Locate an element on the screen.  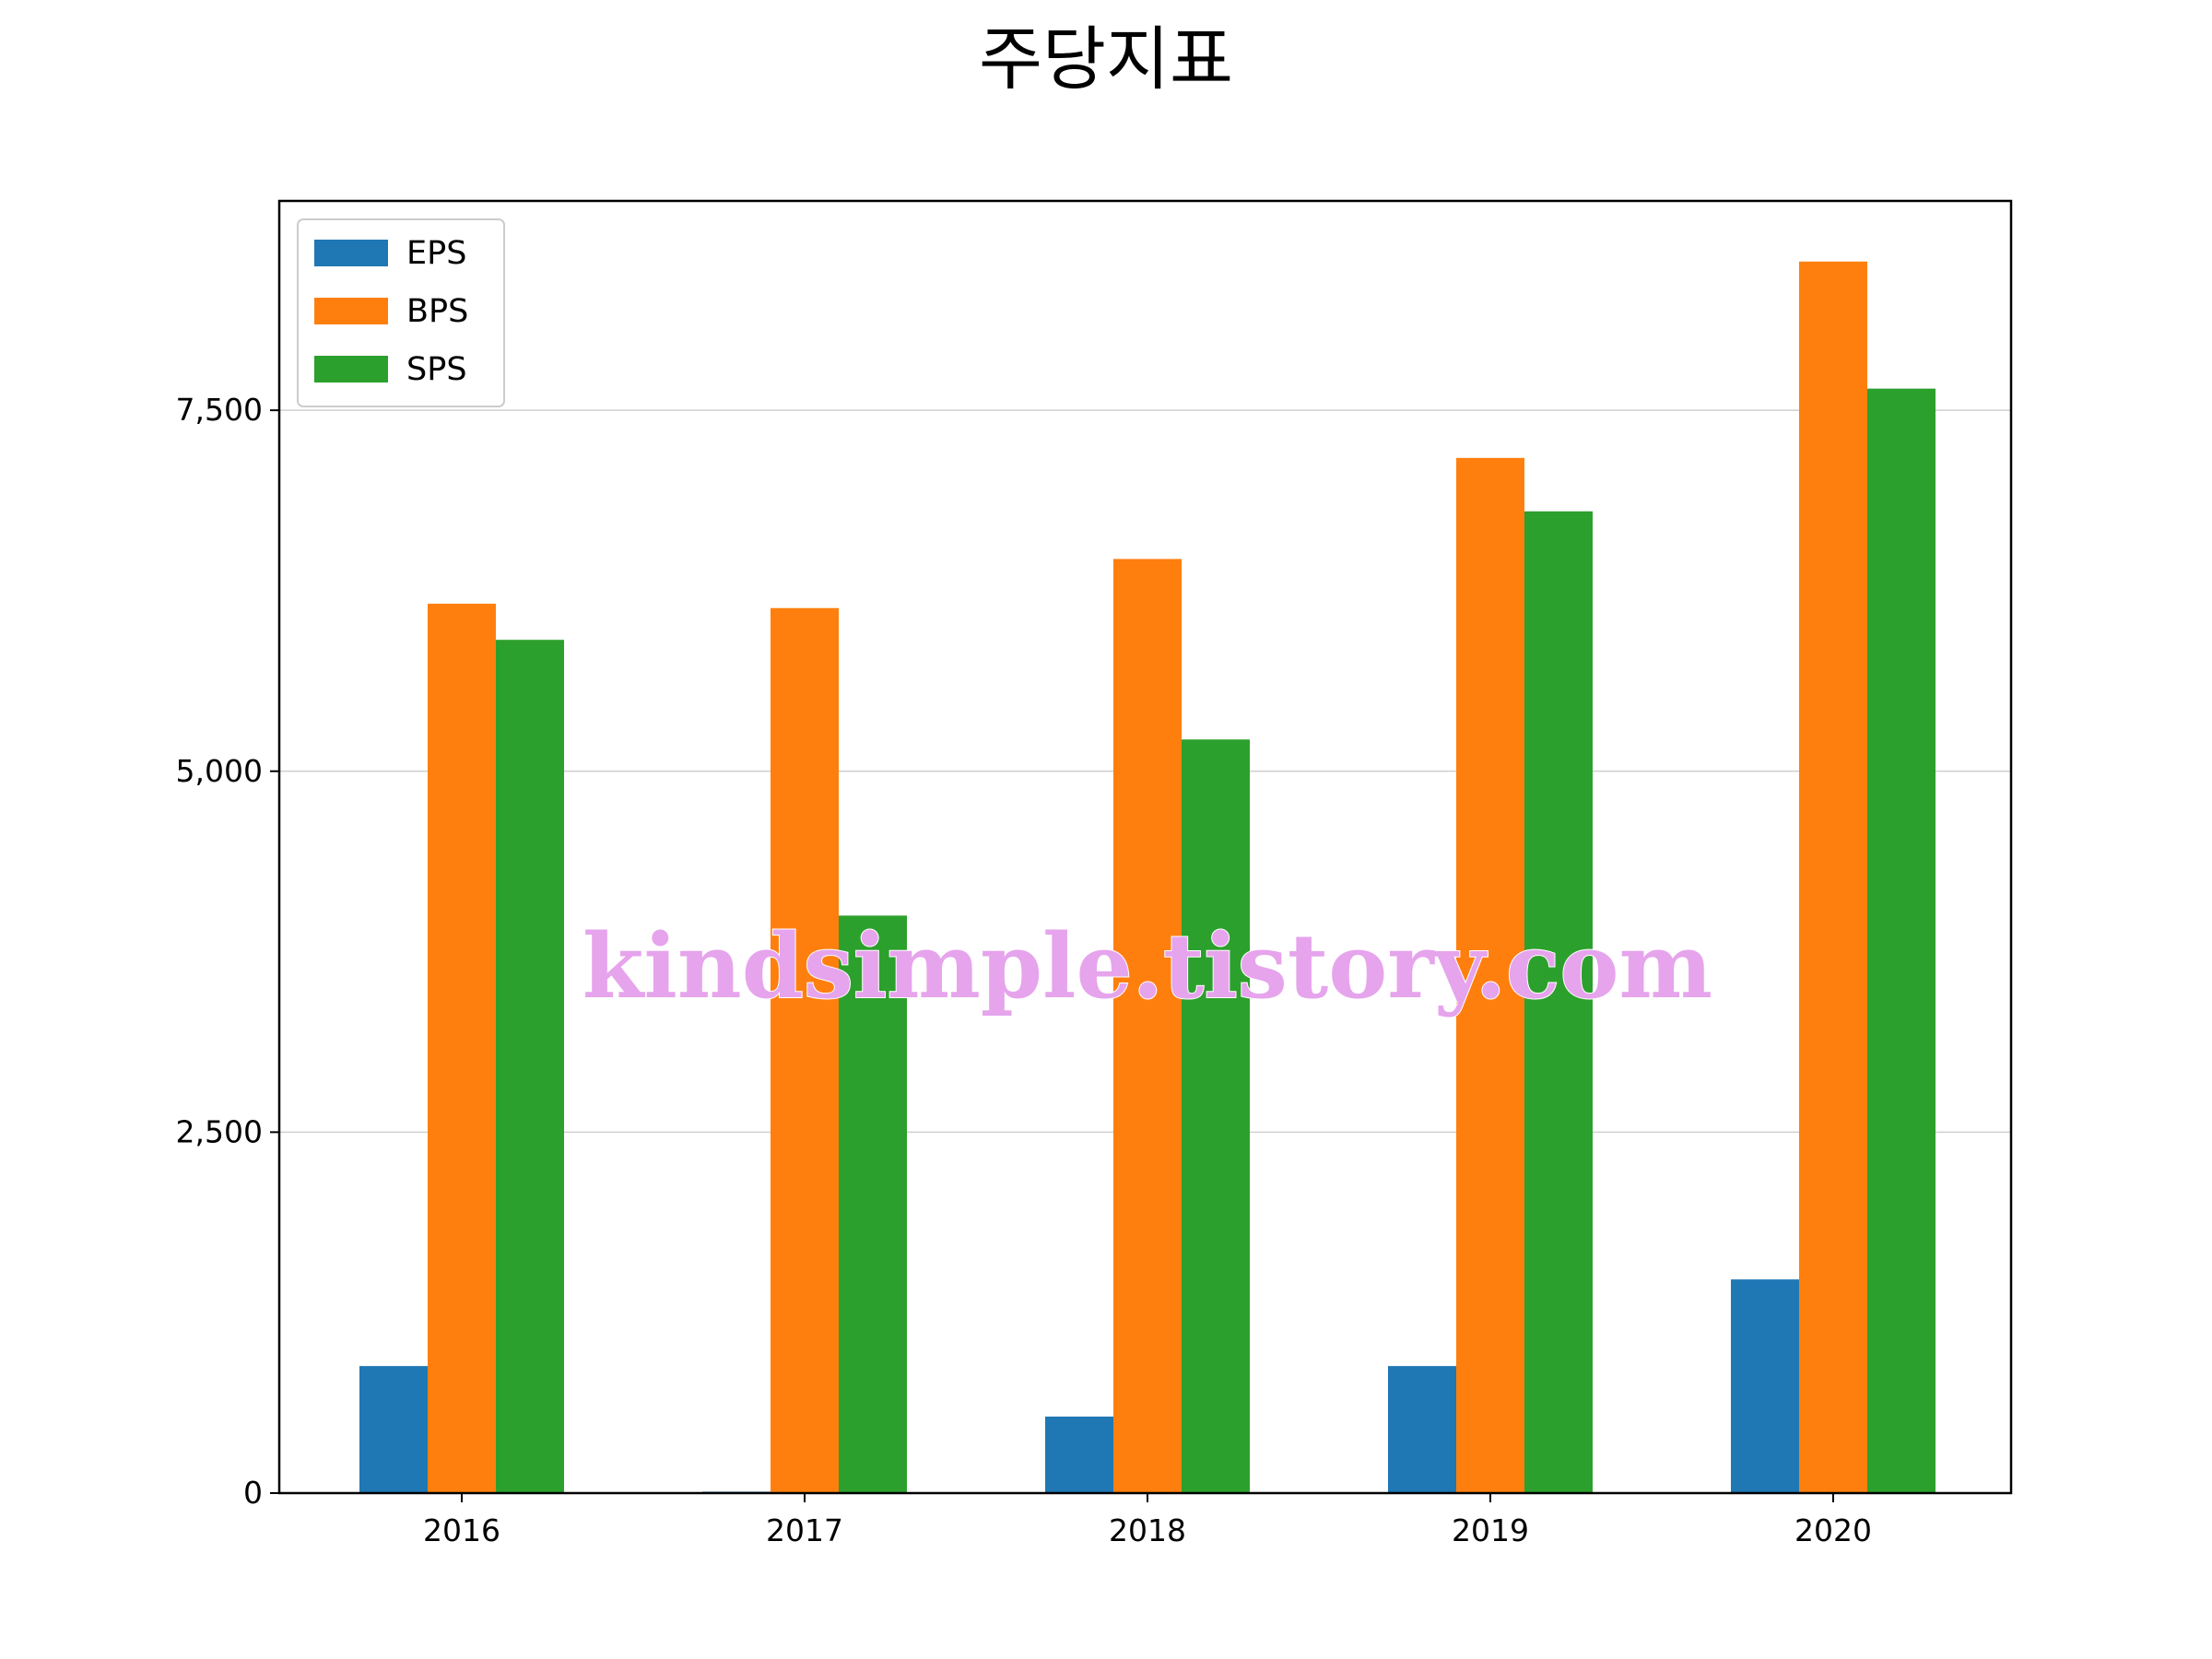
chart-title: 주당지표 is located at coordinates (1106, 59).